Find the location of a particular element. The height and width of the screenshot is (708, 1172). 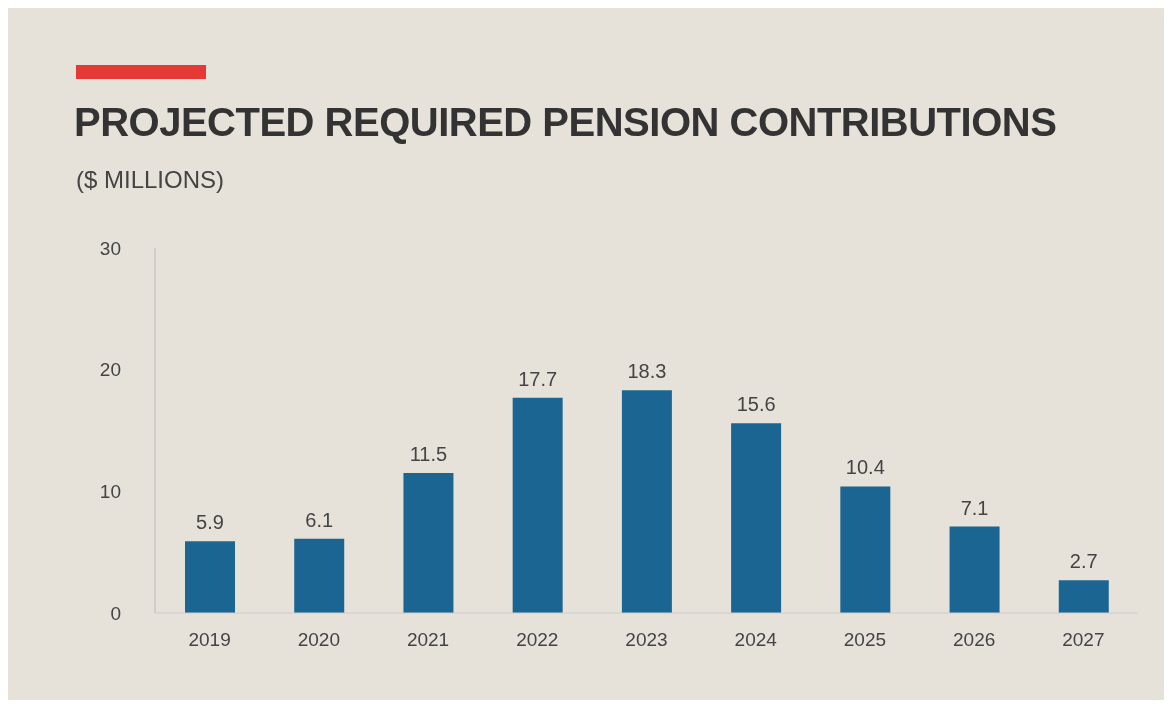

data-label: 10.4 is located at coordinates (865, 467).